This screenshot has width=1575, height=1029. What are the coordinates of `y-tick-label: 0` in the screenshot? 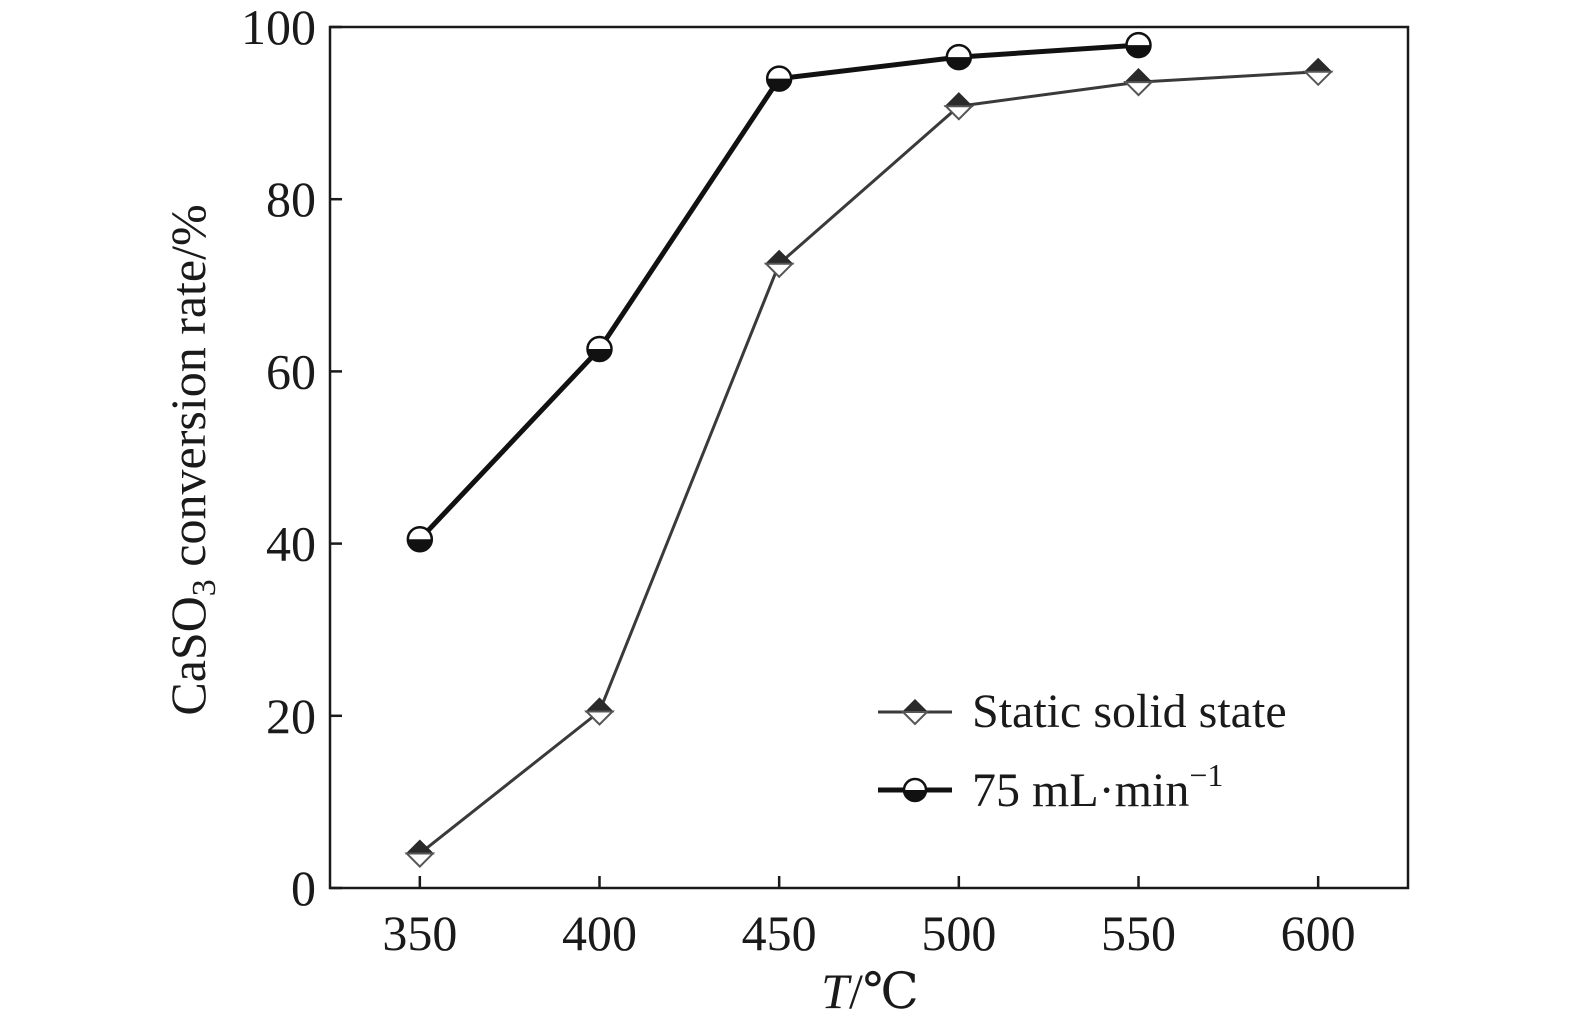 It's located at (303, 888).